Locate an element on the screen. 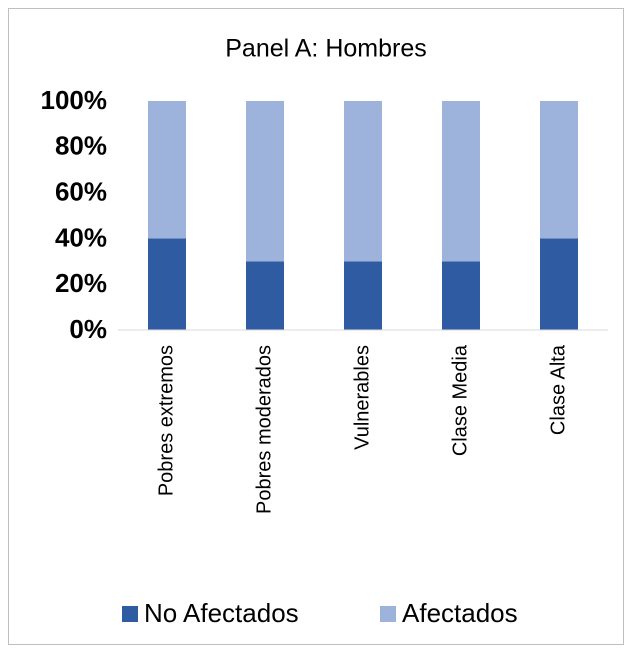 This screenshot has height=653, width=632. y-tick-label: 100% is located at coordinates (74, 100).